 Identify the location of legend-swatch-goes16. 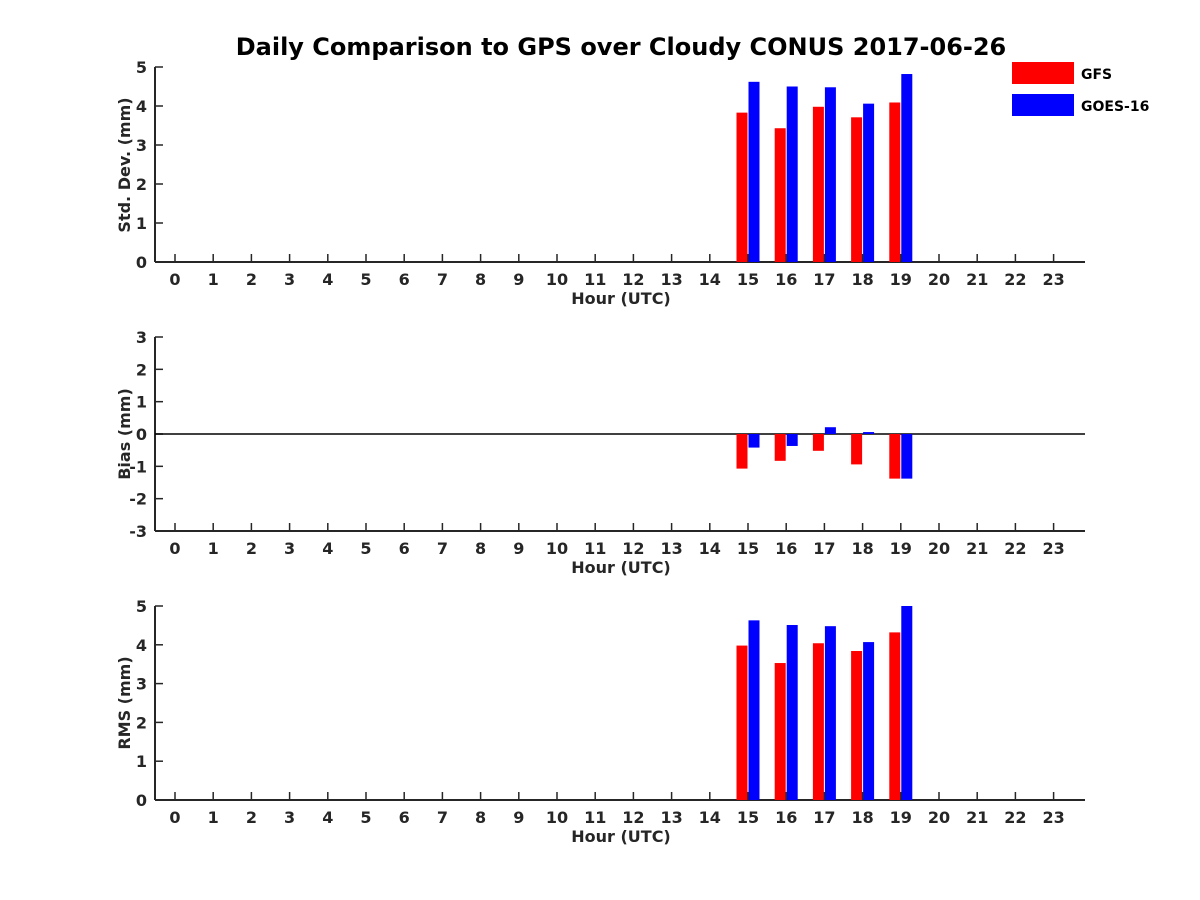
(1043, 105).